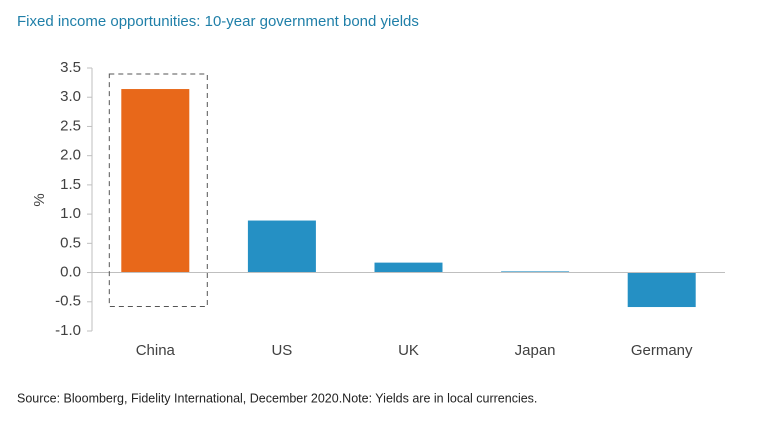 This screenshot has height=429, width=769. What do you see at coordinates (68, 301) in the screenshot?
I see `y-tick-label: -0.5` at bounding box center [68, 301].